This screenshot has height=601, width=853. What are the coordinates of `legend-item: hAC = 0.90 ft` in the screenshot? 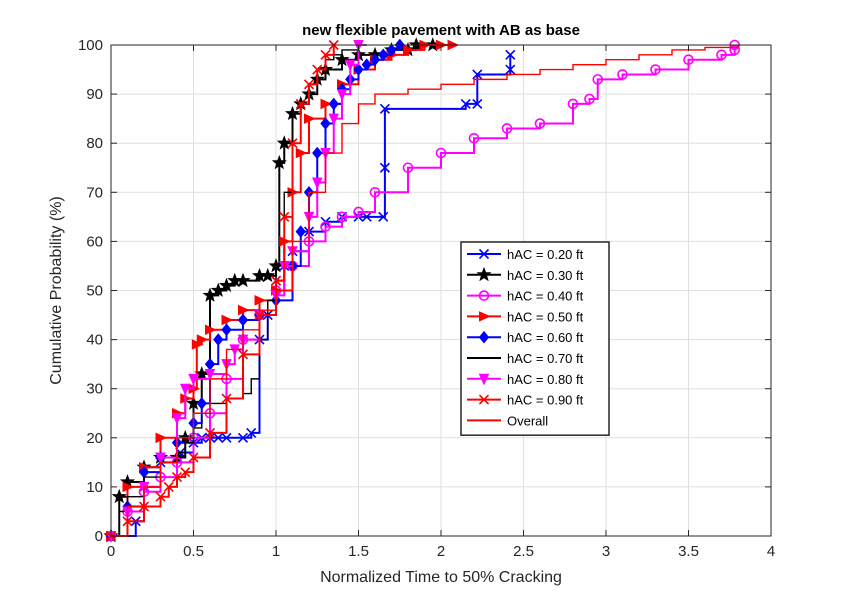 It's located at (525, 400).